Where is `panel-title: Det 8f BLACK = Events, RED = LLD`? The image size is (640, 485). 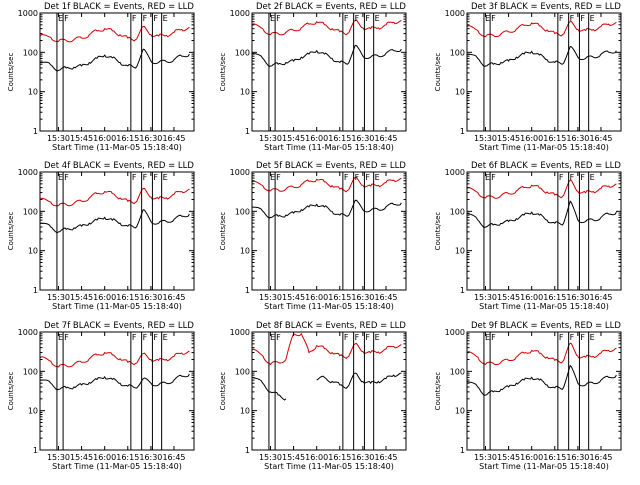 panel-title: Det 8f BLACK = Events, RED = LLD is located at coordinates (331, 326).